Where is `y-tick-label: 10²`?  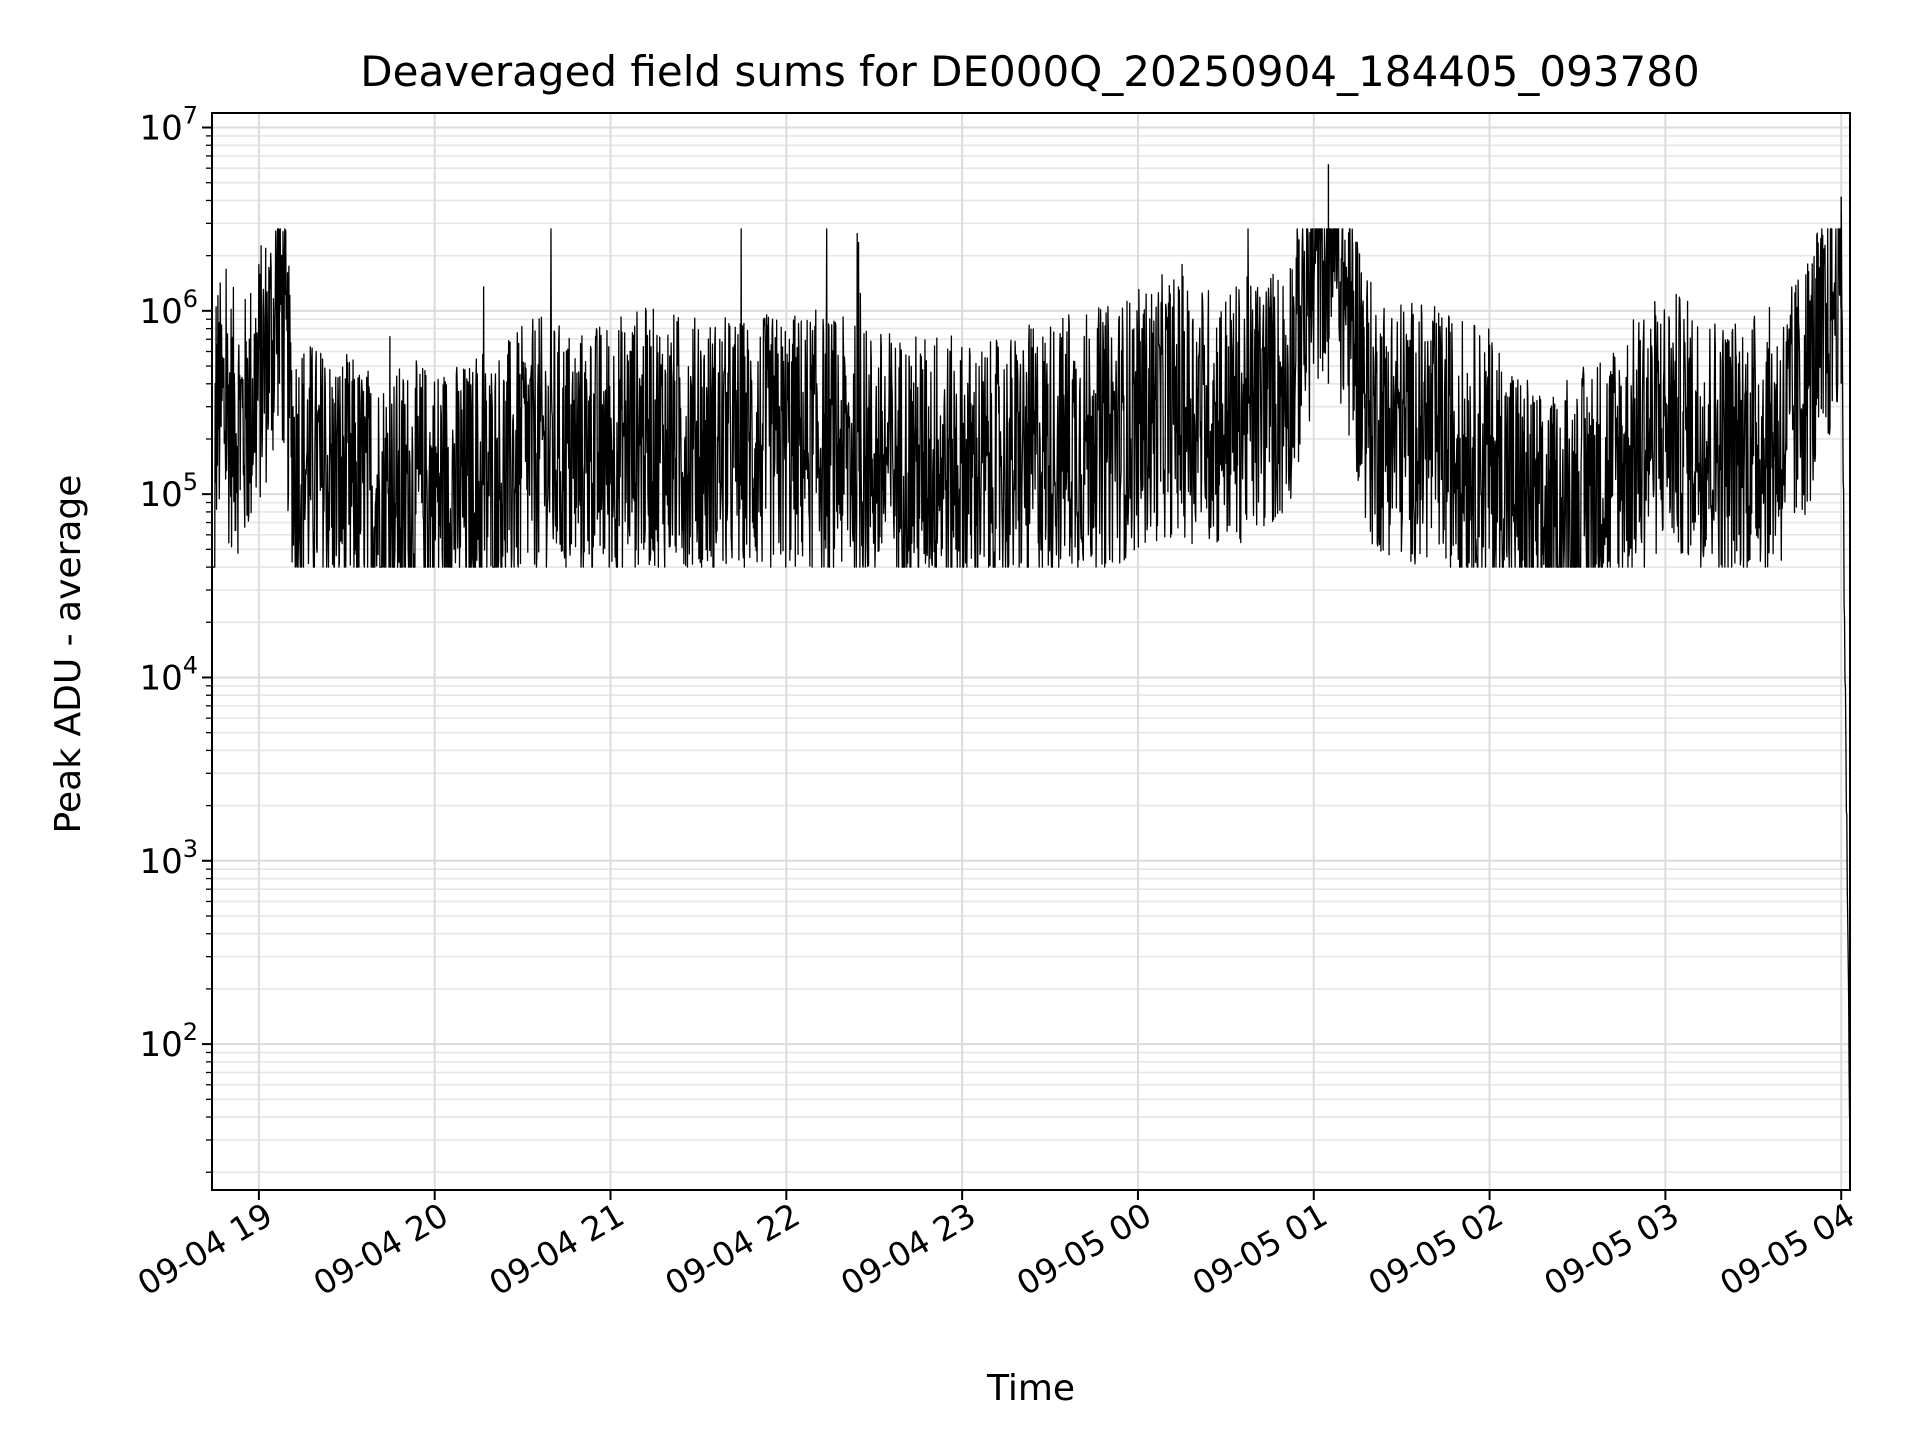 y-tick-label: 10² is located at coordinates (168, 1041).